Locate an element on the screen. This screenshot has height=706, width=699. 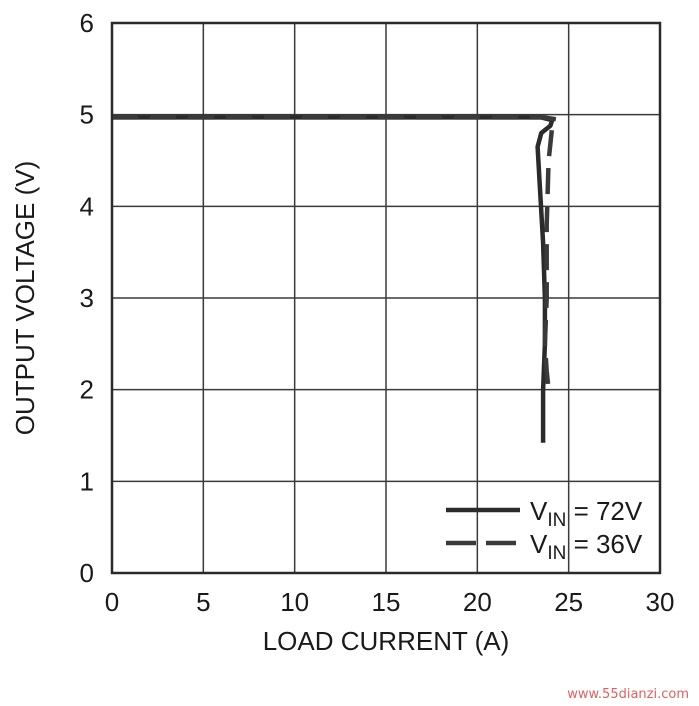
x-tick-label: 30 is located at coordinates (660, 602).